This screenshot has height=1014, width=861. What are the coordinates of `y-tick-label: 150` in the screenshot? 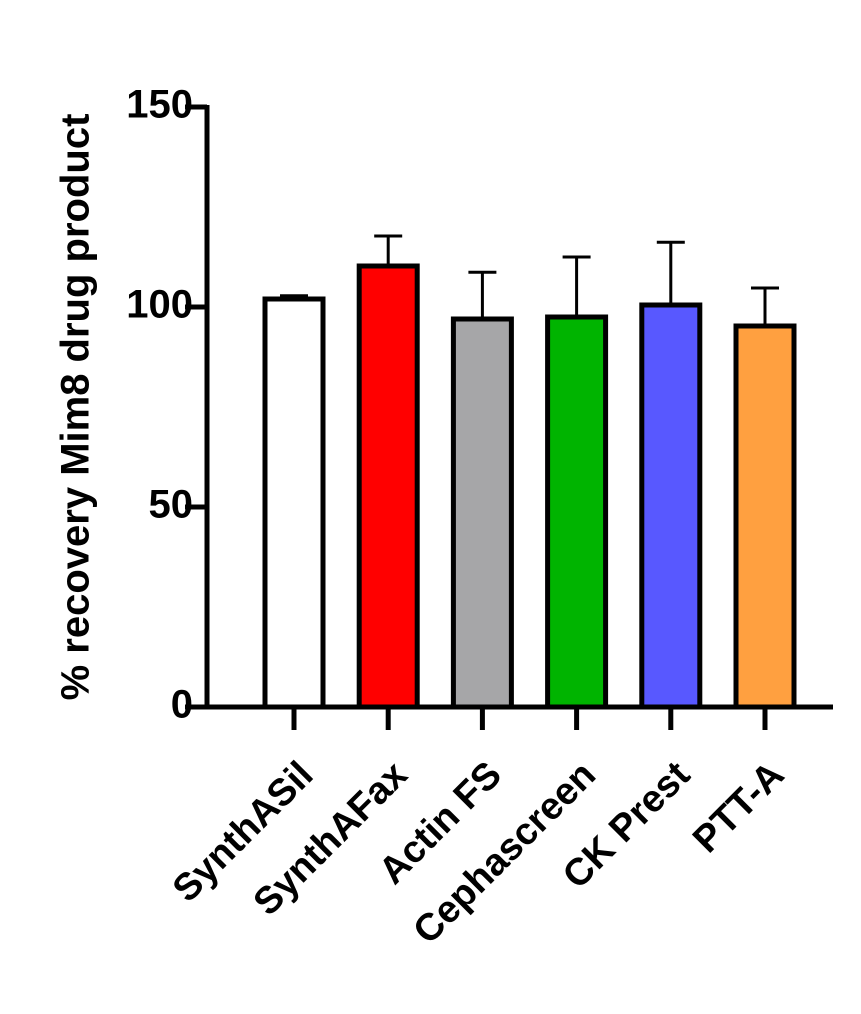 It's located at (159, 105).